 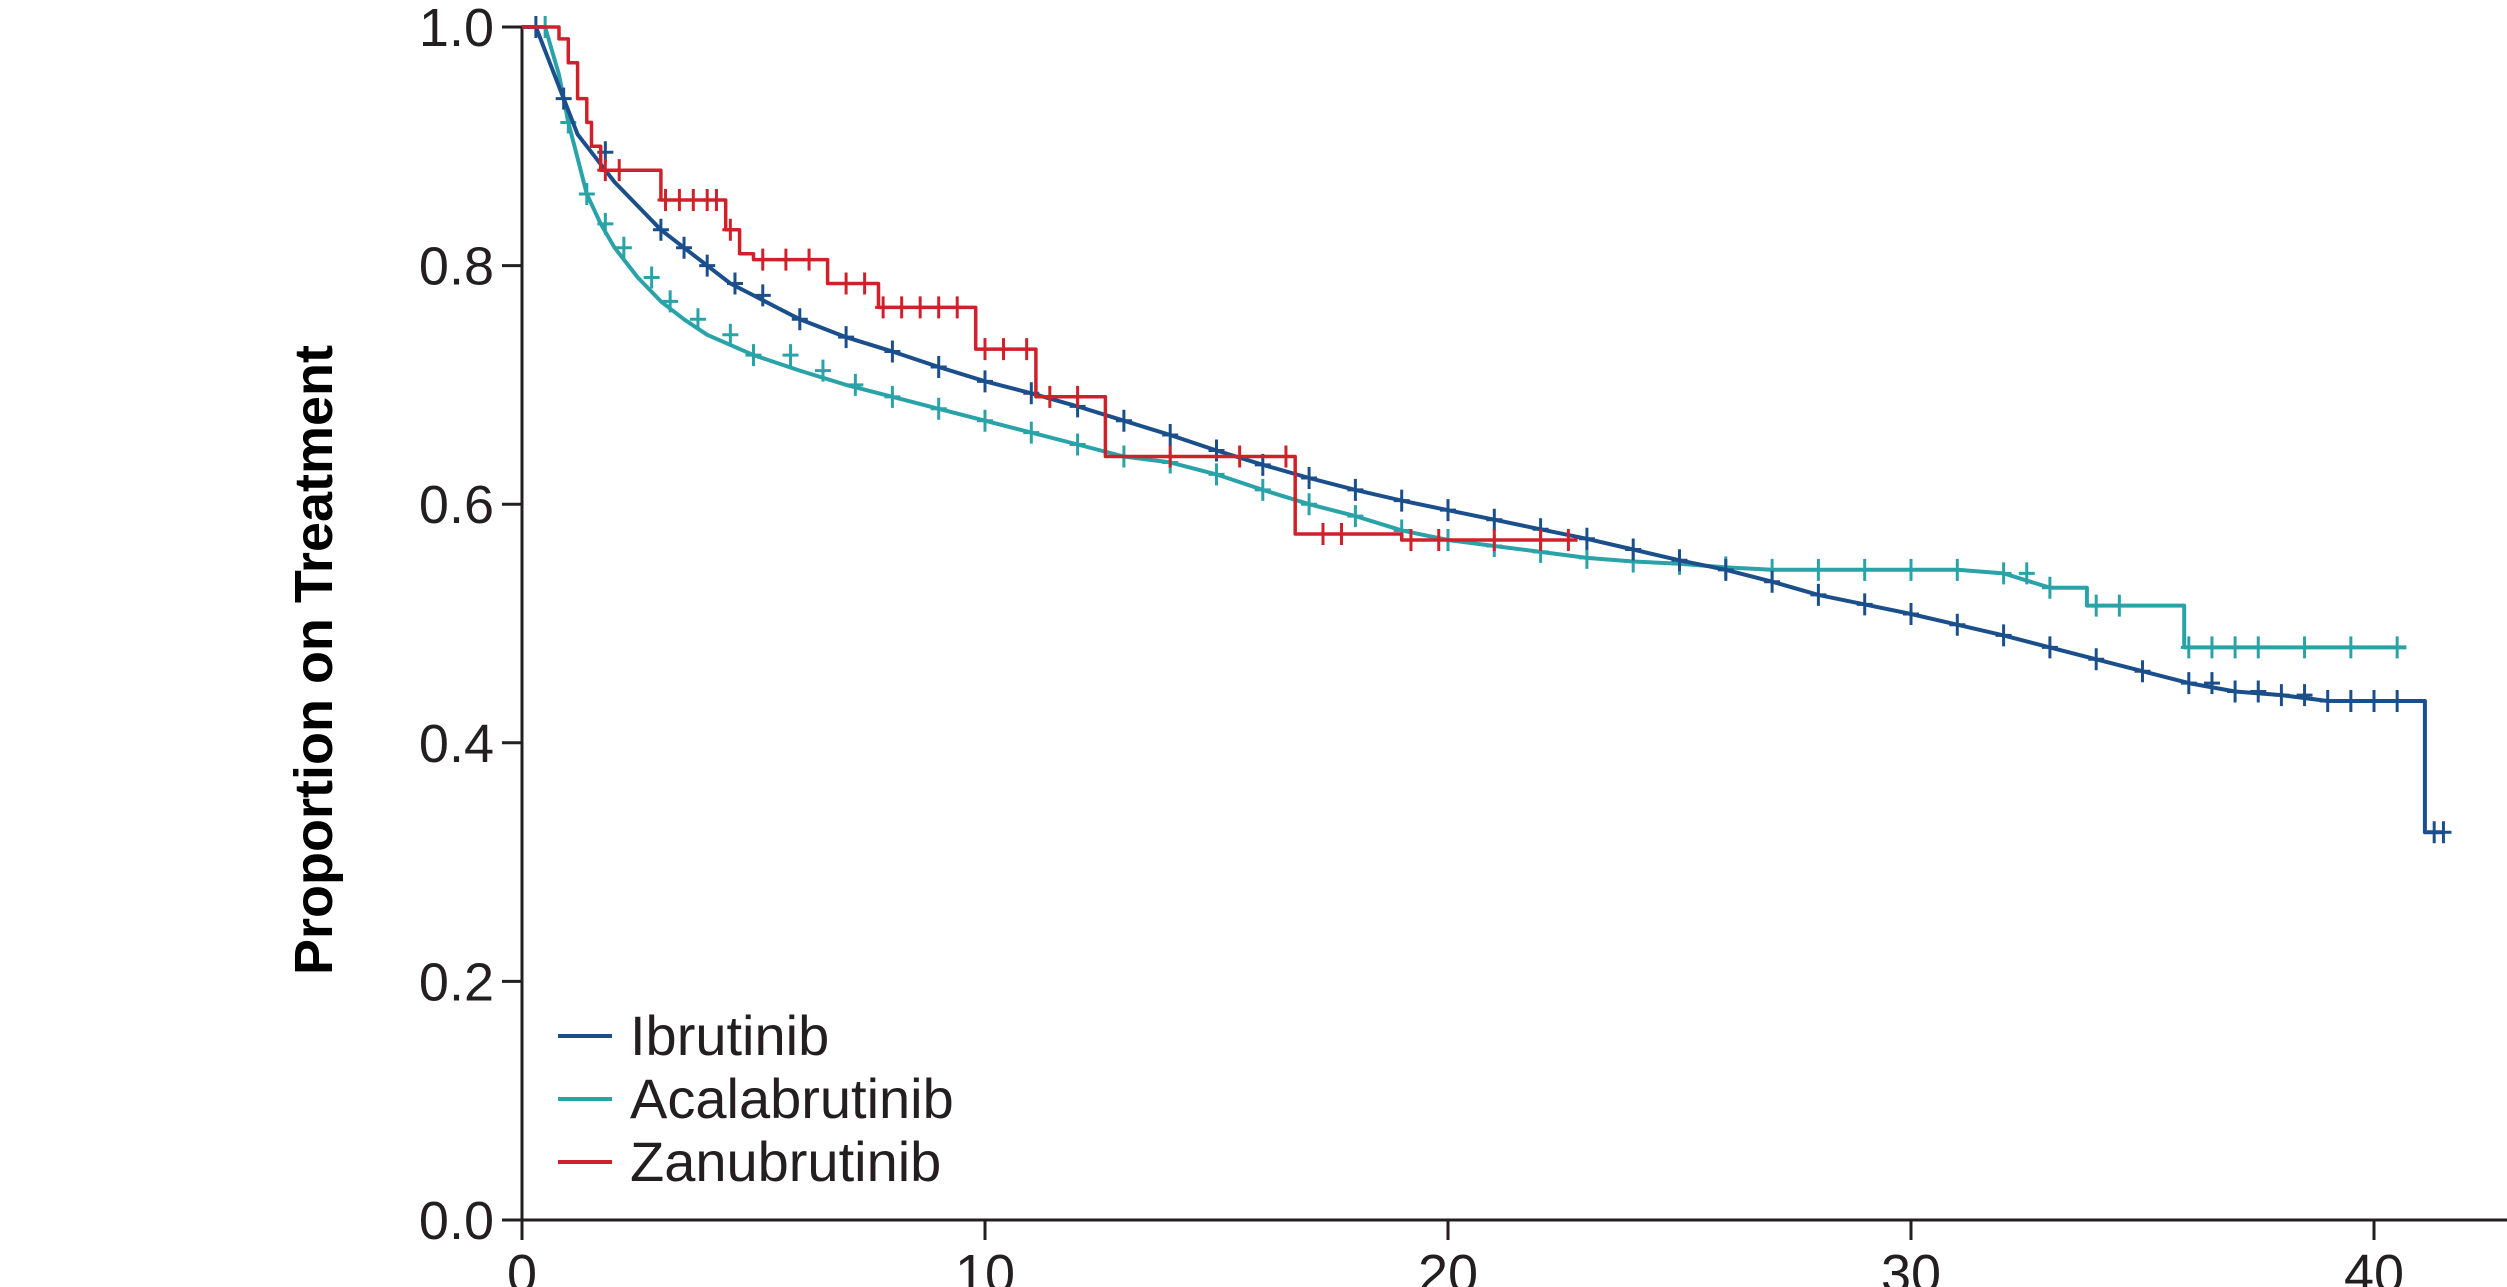 I want to click on y-axis-label: Proportion on Treatment, so click(x=314, y=660).